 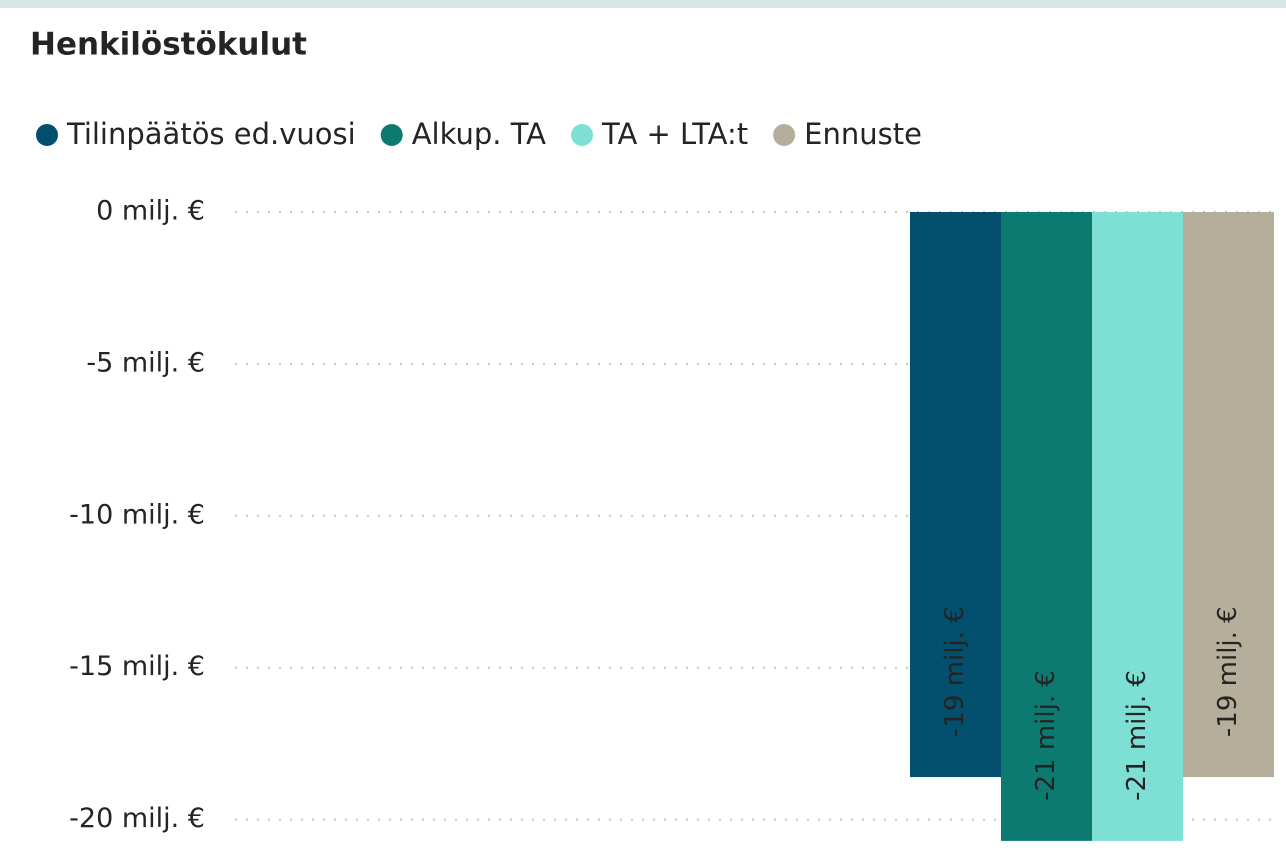 What do you see at coordinates (150, 211) in the screenshot?
I see `y-tick-label: 0 milj. €` at bounding box center [150, 211].